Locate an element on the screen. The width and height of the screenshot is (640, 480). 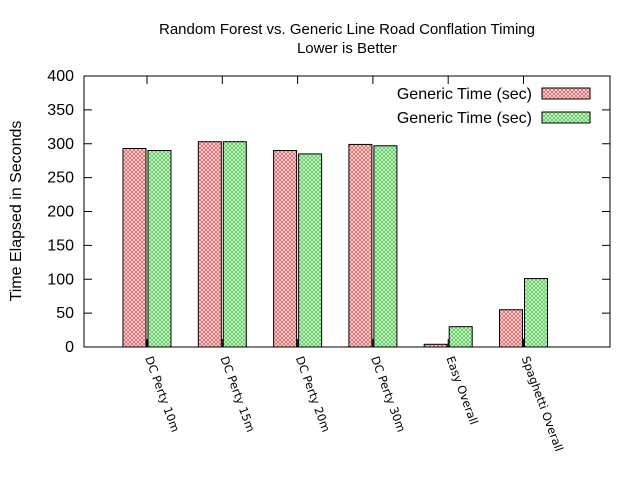
y-tick-label: 50 is located at coordinates (65, 313).